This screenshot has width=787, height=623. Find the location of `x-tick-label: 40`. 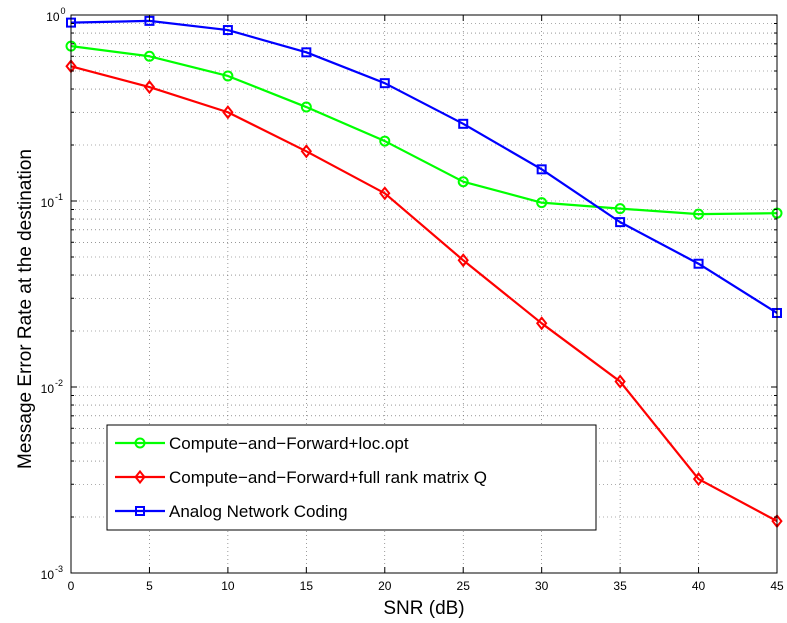

x-tick-label: 40 is located at coordinates (699, 586).